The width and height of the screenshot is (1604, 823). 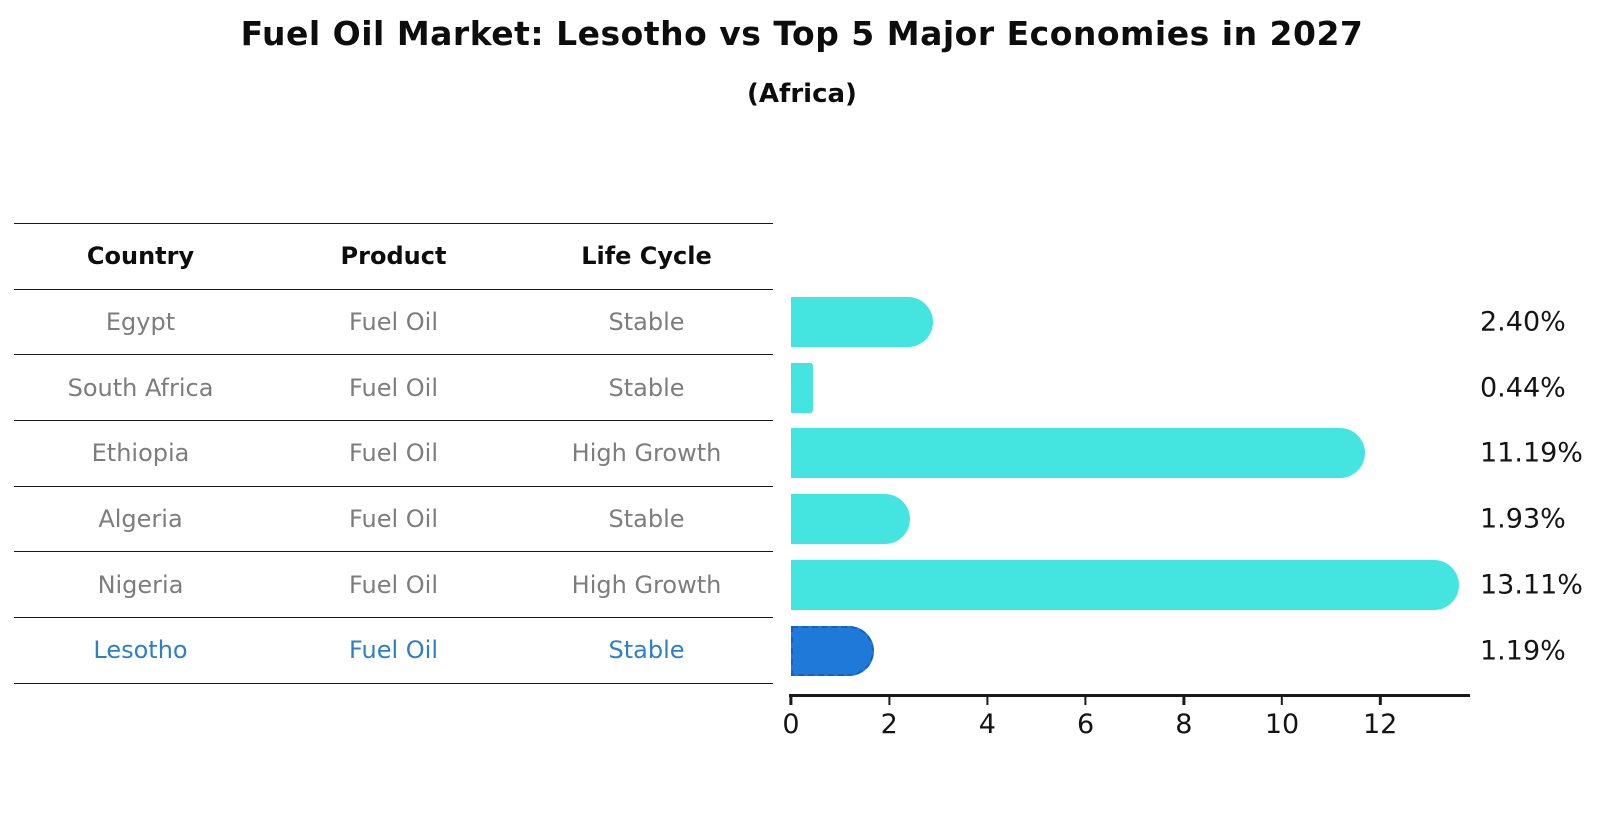 What do you see at coordinates (1523, 322) in the screenshot?
I see `value-label-egypt: 2.40%` at bounding box center [1523, 322].